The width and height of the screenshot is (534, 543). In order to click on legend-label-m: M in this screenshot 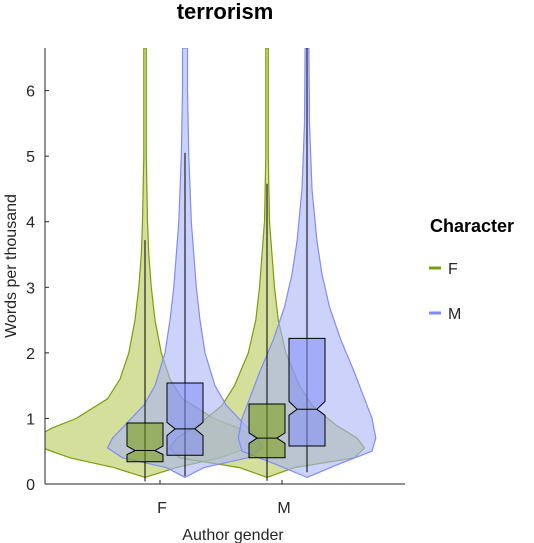, I will do `click(454, 314)`.